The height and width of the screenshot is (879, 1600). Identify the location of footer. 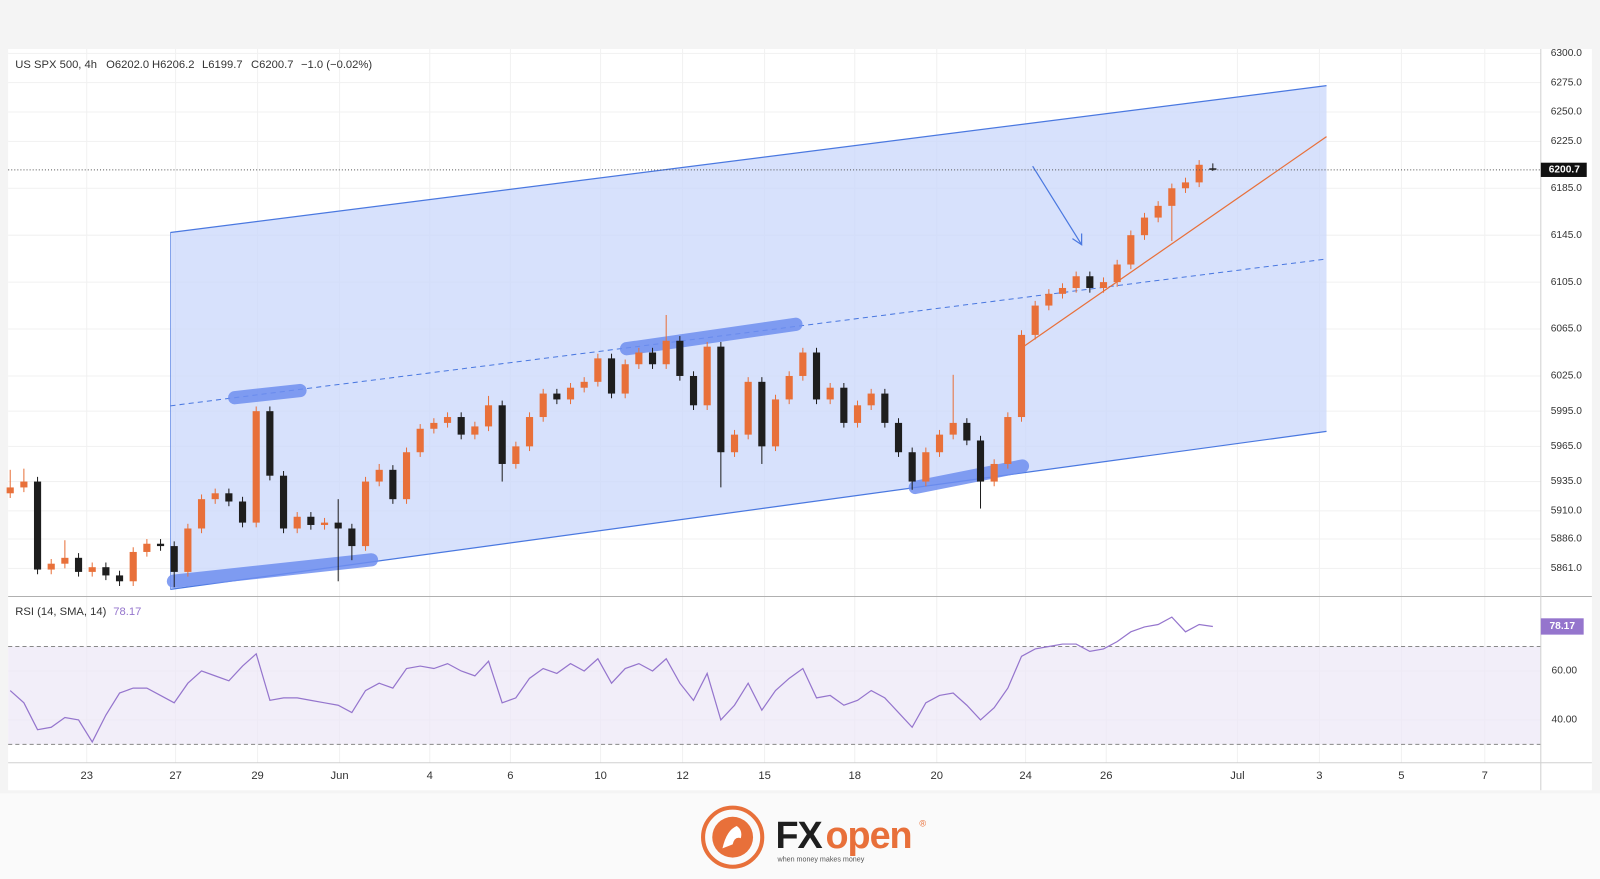
(800, 836).